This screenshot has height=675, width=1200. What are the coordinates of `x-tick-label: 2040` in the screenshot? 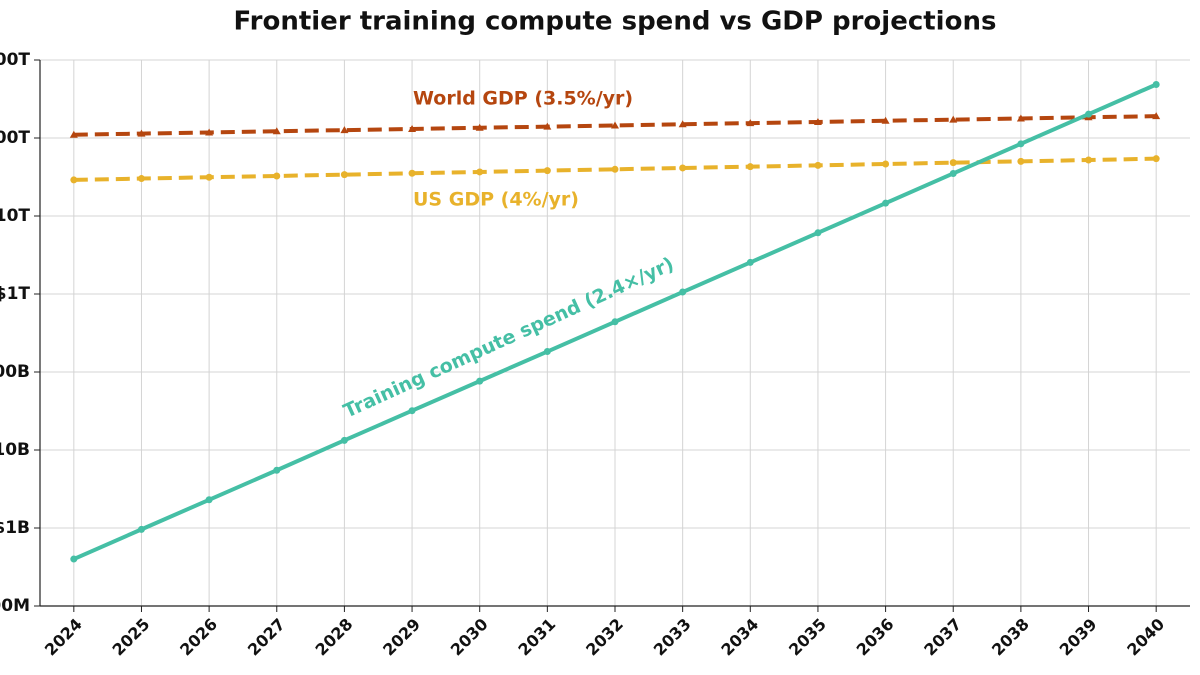 It's located at (1145, 637).